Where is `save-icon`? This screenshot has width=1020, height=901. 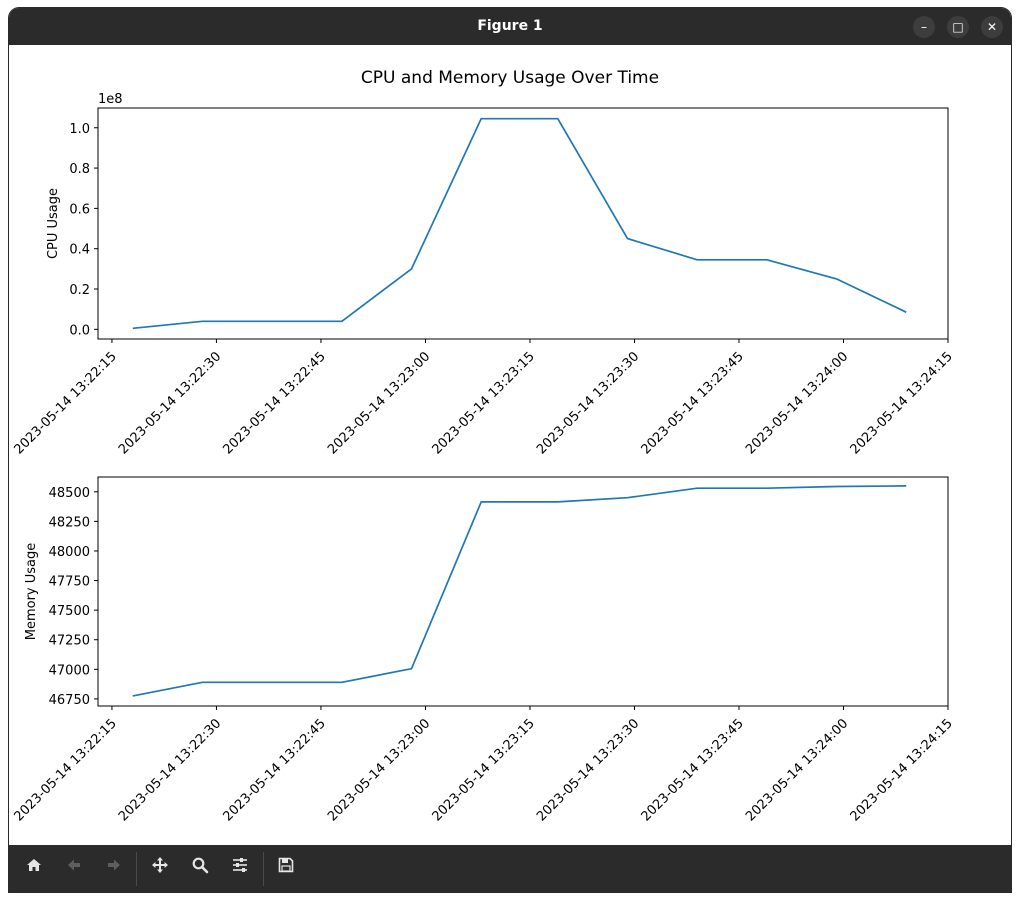
save-icon is located at coordinates (286, 865).